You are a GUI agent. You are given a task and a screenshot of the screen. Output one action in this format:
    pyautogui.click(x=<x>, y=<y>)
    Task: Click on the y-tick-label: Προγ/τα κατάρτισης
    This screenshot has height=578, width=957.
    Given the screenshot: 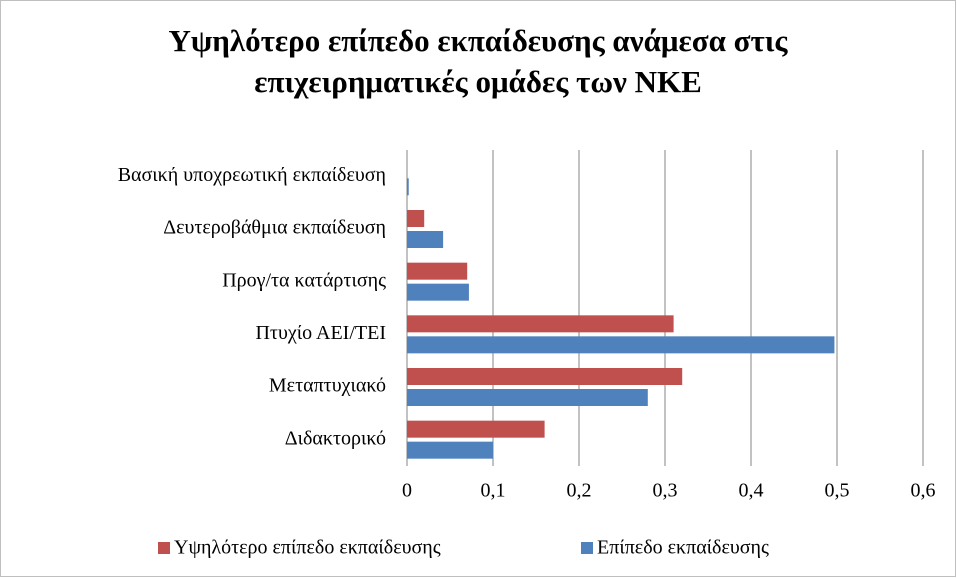 What is the action you would take?
    pyautogui.click(x=304, y=280)
    